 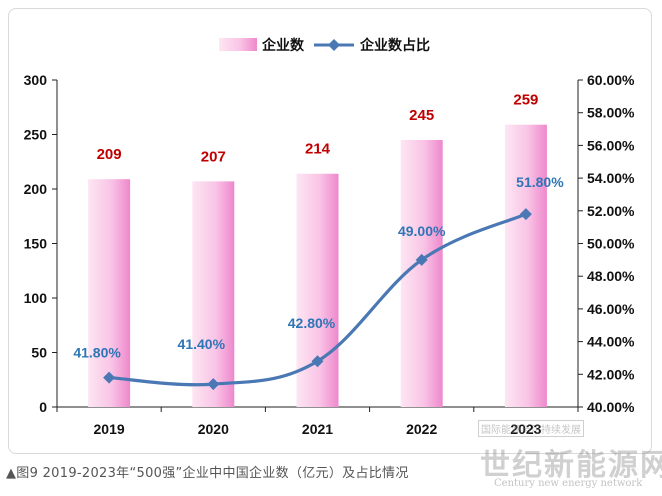 I want to click on y-left-tick-label: 100, so click(x=36, y=298).